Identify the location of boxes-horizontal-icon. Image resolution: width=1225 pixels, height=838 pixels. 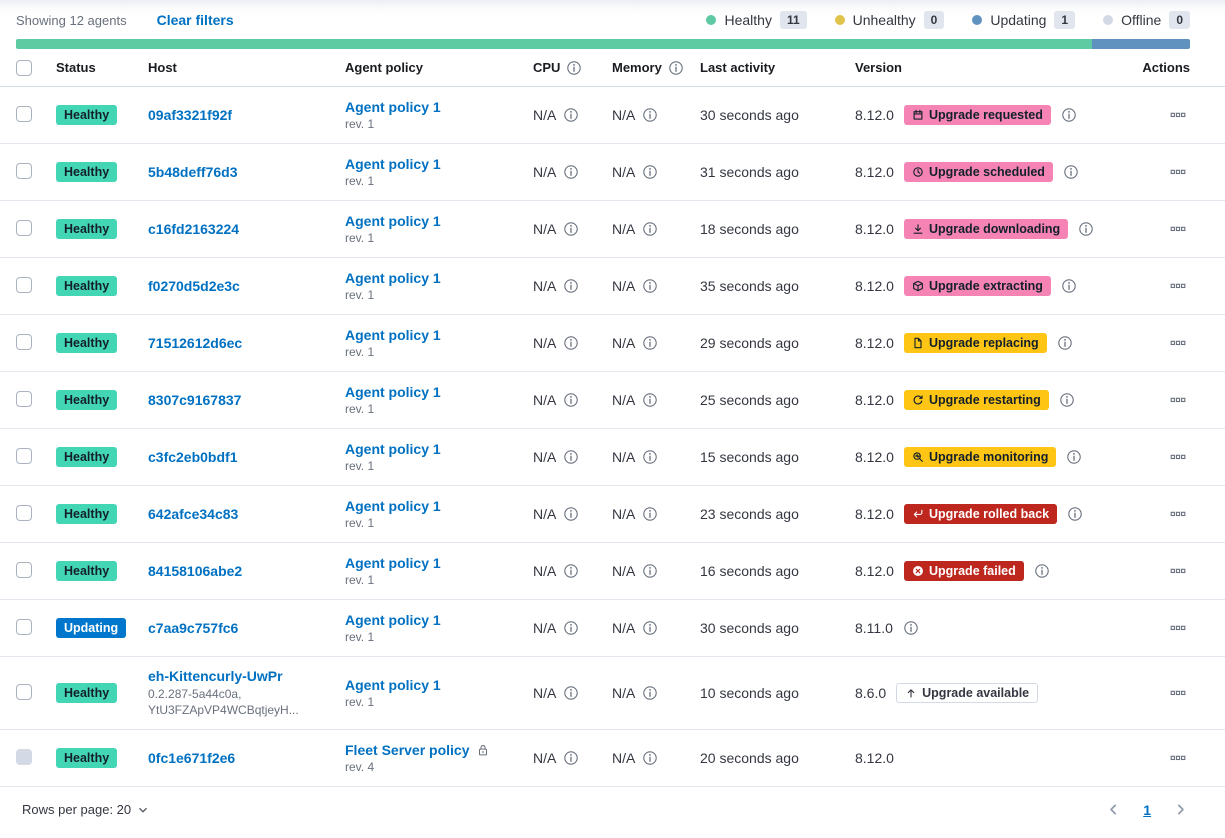
(1178, 343).